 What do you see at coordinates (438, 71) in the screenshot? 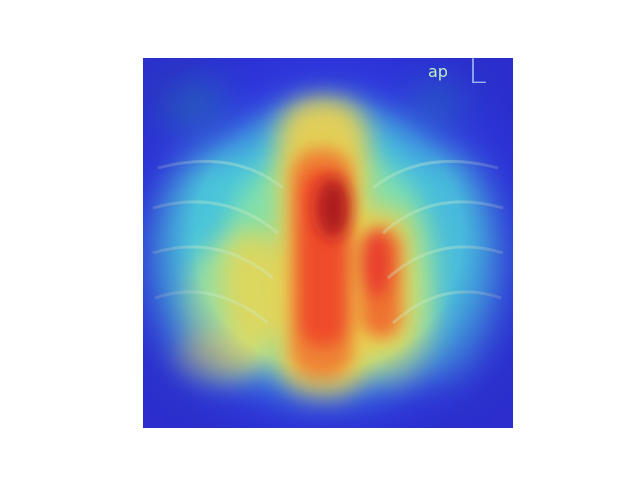
I see `view-label: ap` at bounding box center [438, 71].